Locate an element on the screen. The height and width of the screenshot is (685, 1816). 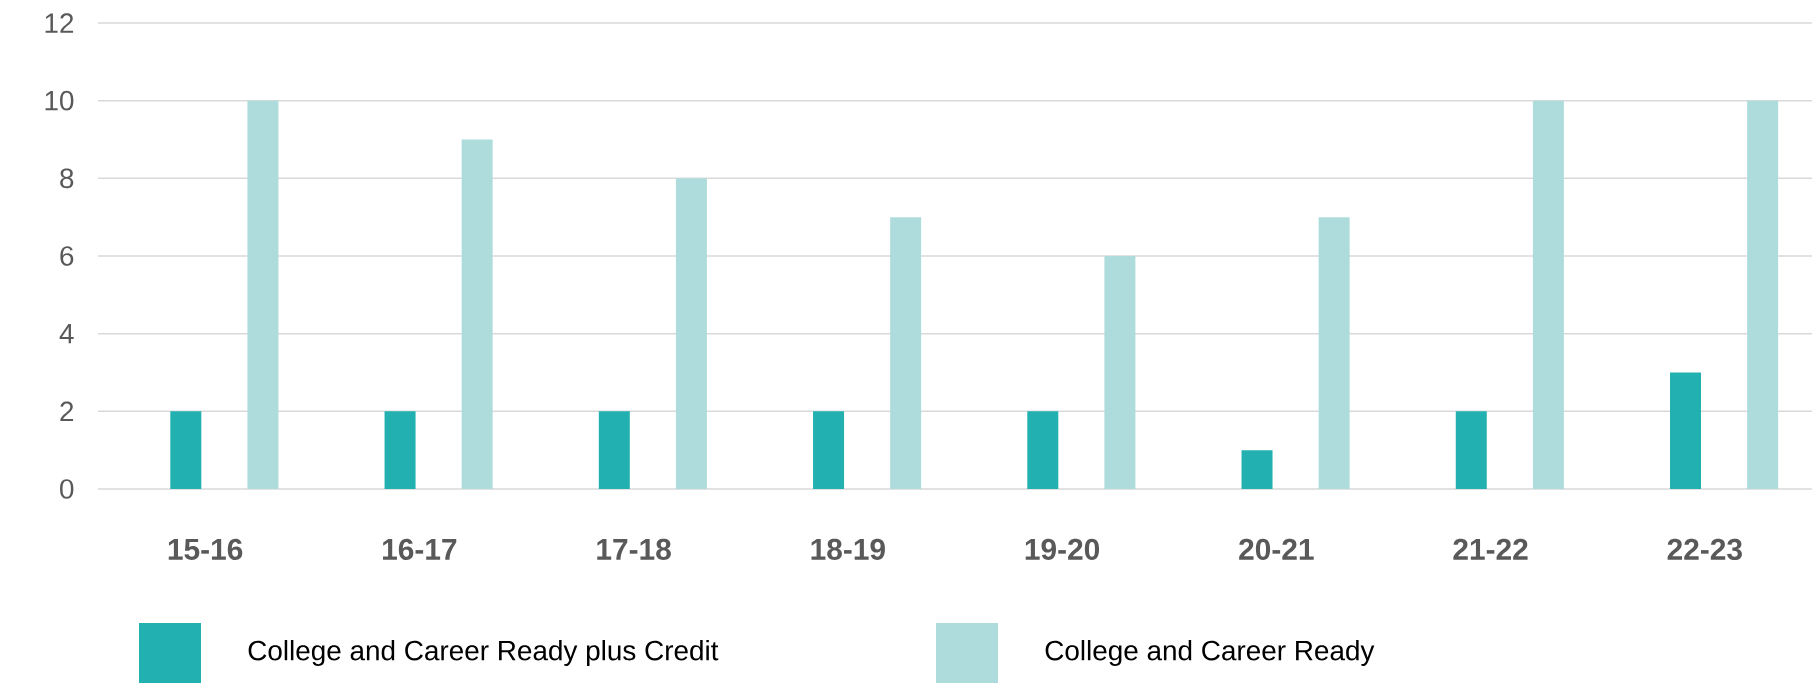
x-tick-label: 22-23 is located at coordinates (1704, 549).